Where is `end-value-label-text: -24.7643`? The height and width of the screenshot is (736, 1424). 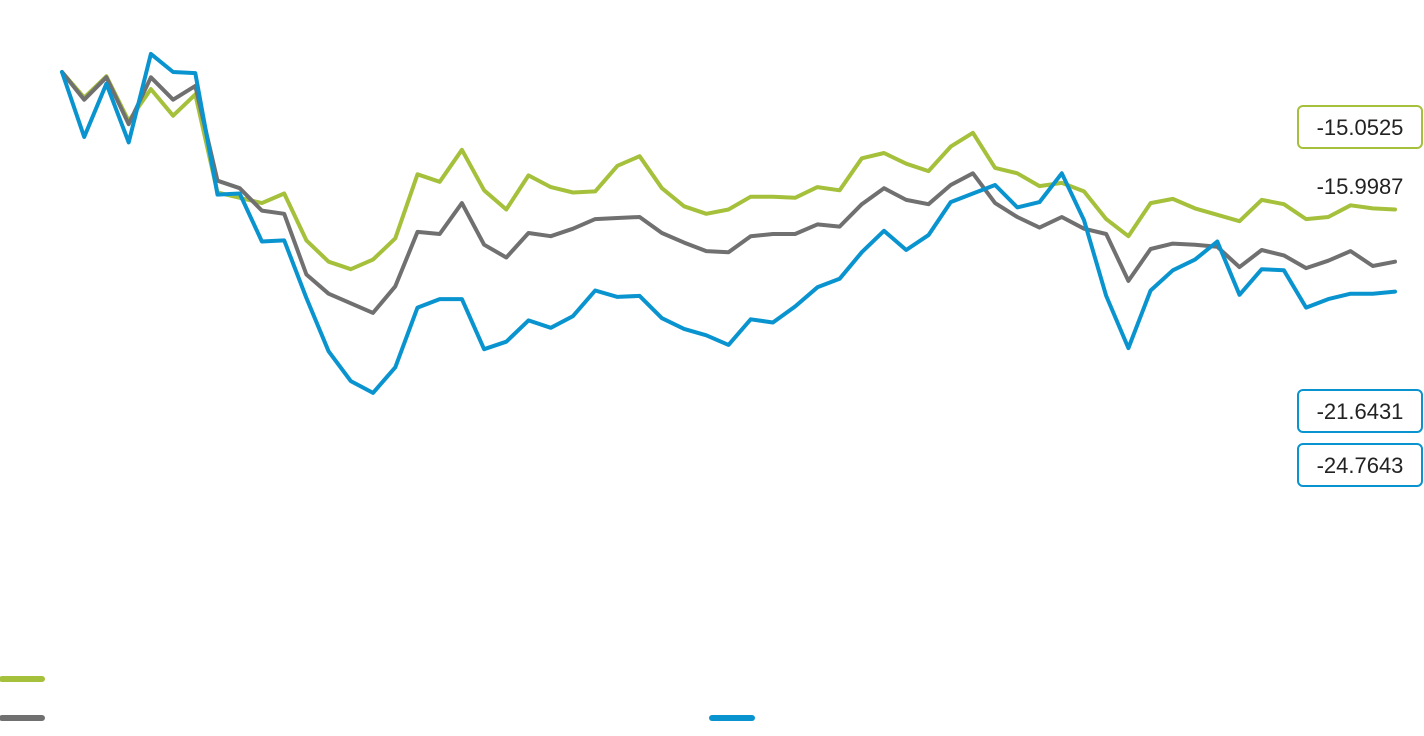
end-value-label-text: -24.7643 is located at coordinates (1360, 465).